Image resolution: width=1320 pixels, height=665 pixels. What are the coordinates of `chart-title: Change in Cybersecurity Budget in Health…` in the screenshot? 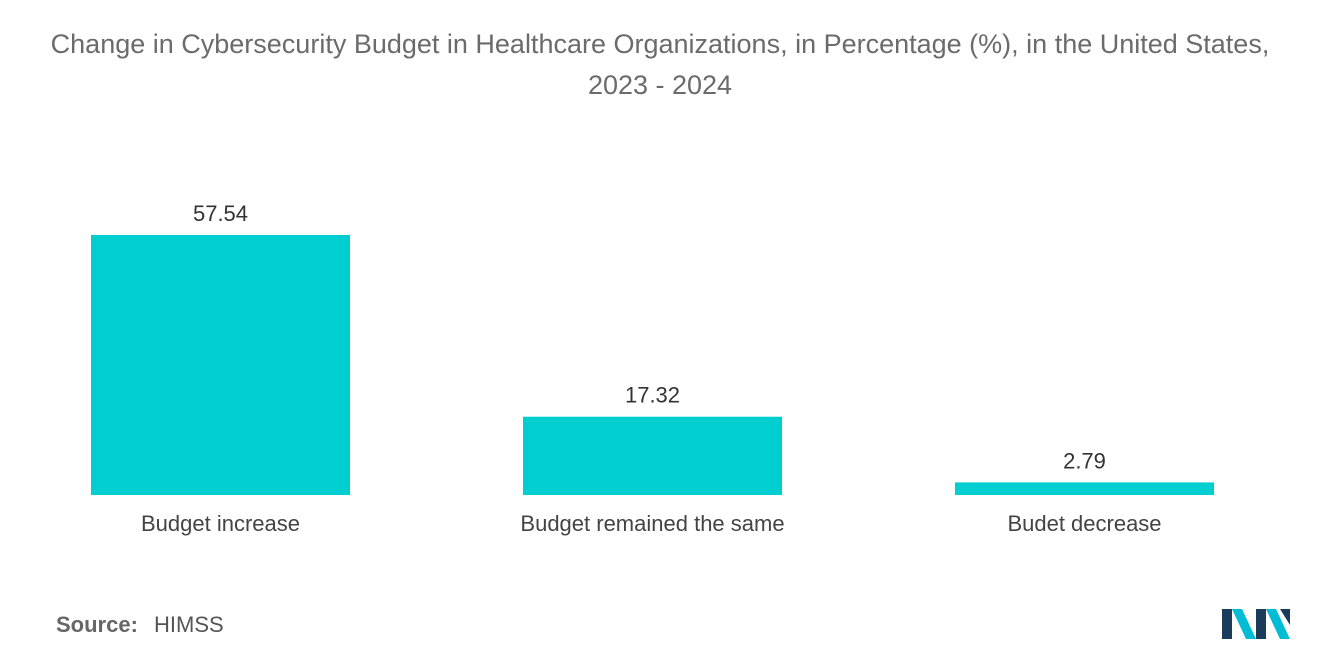 It's located at (660, 64).